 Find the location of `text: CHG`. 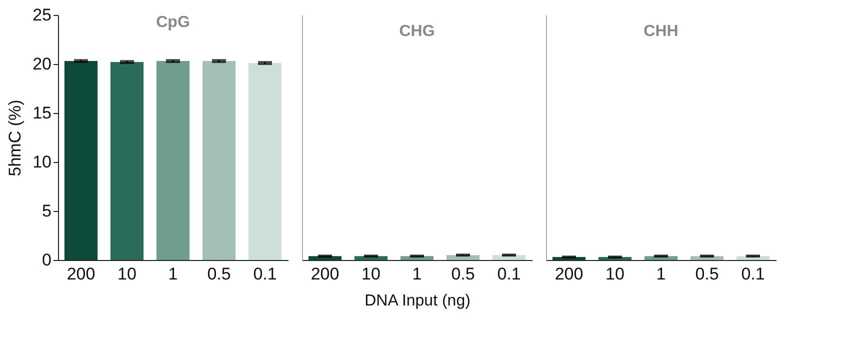

text: CHG is located at coordinates (417, 31).